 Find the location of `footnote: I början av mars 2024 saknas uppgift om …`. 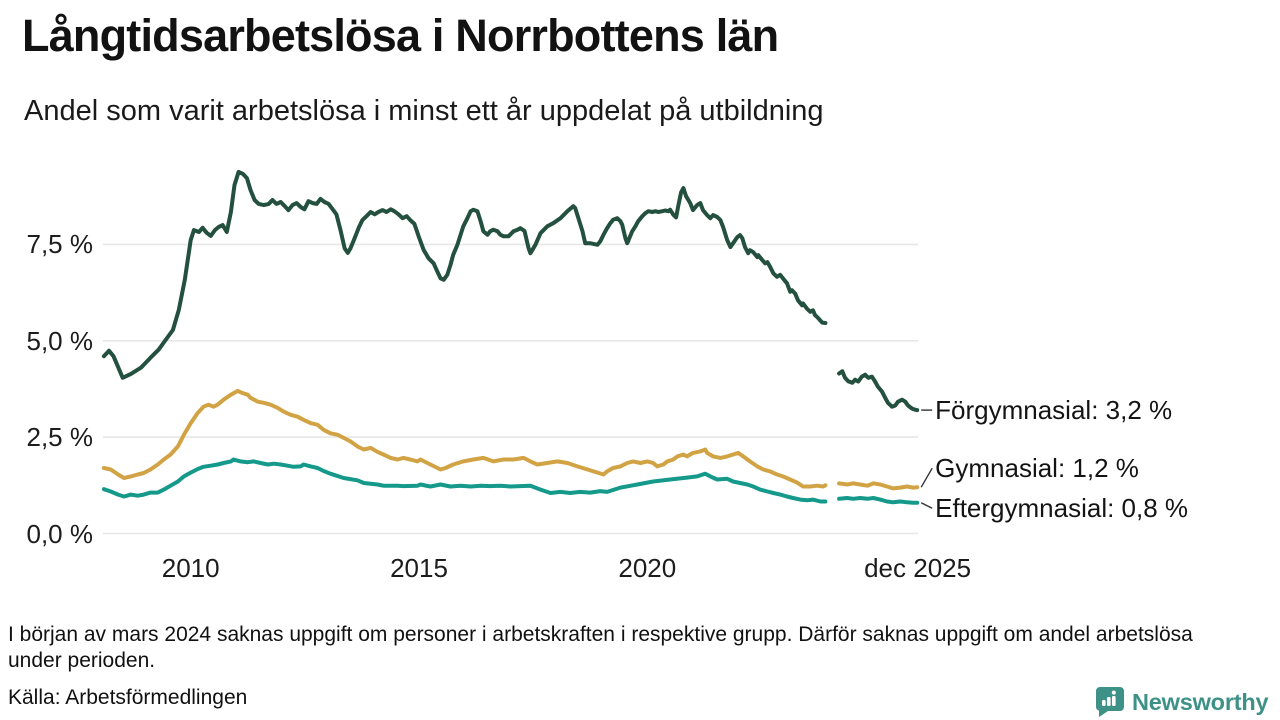

footnote: I början av mars 2024 saknas uppgift om … is located at coordinates (600, 647).